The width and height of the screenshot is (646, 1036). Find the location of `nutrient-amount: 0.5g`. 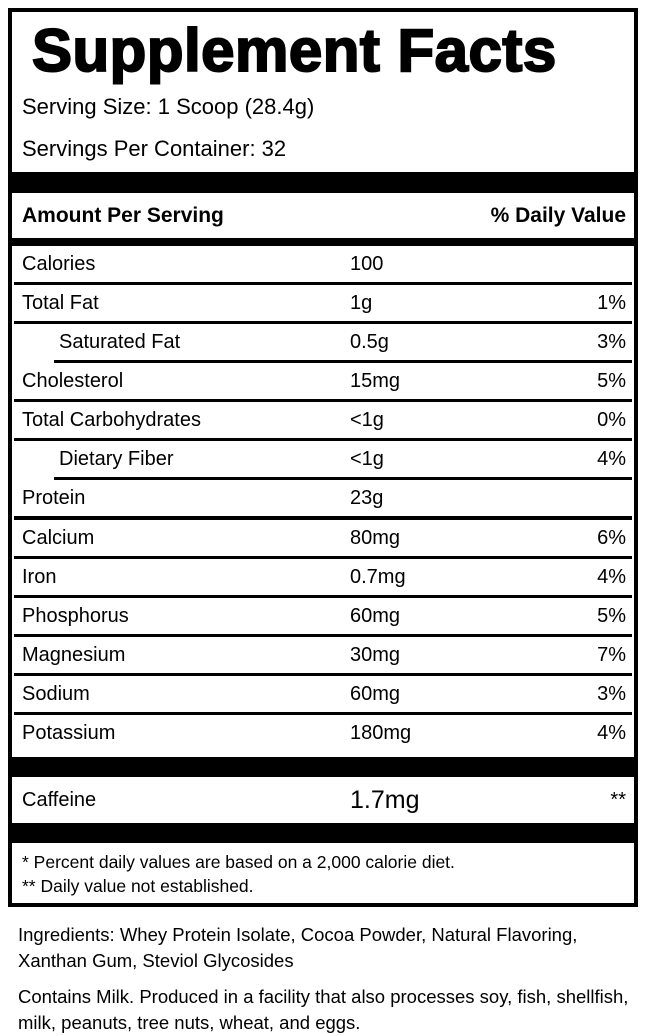

nutrient-amount: 0.5g is located at coordinates (369, 341).